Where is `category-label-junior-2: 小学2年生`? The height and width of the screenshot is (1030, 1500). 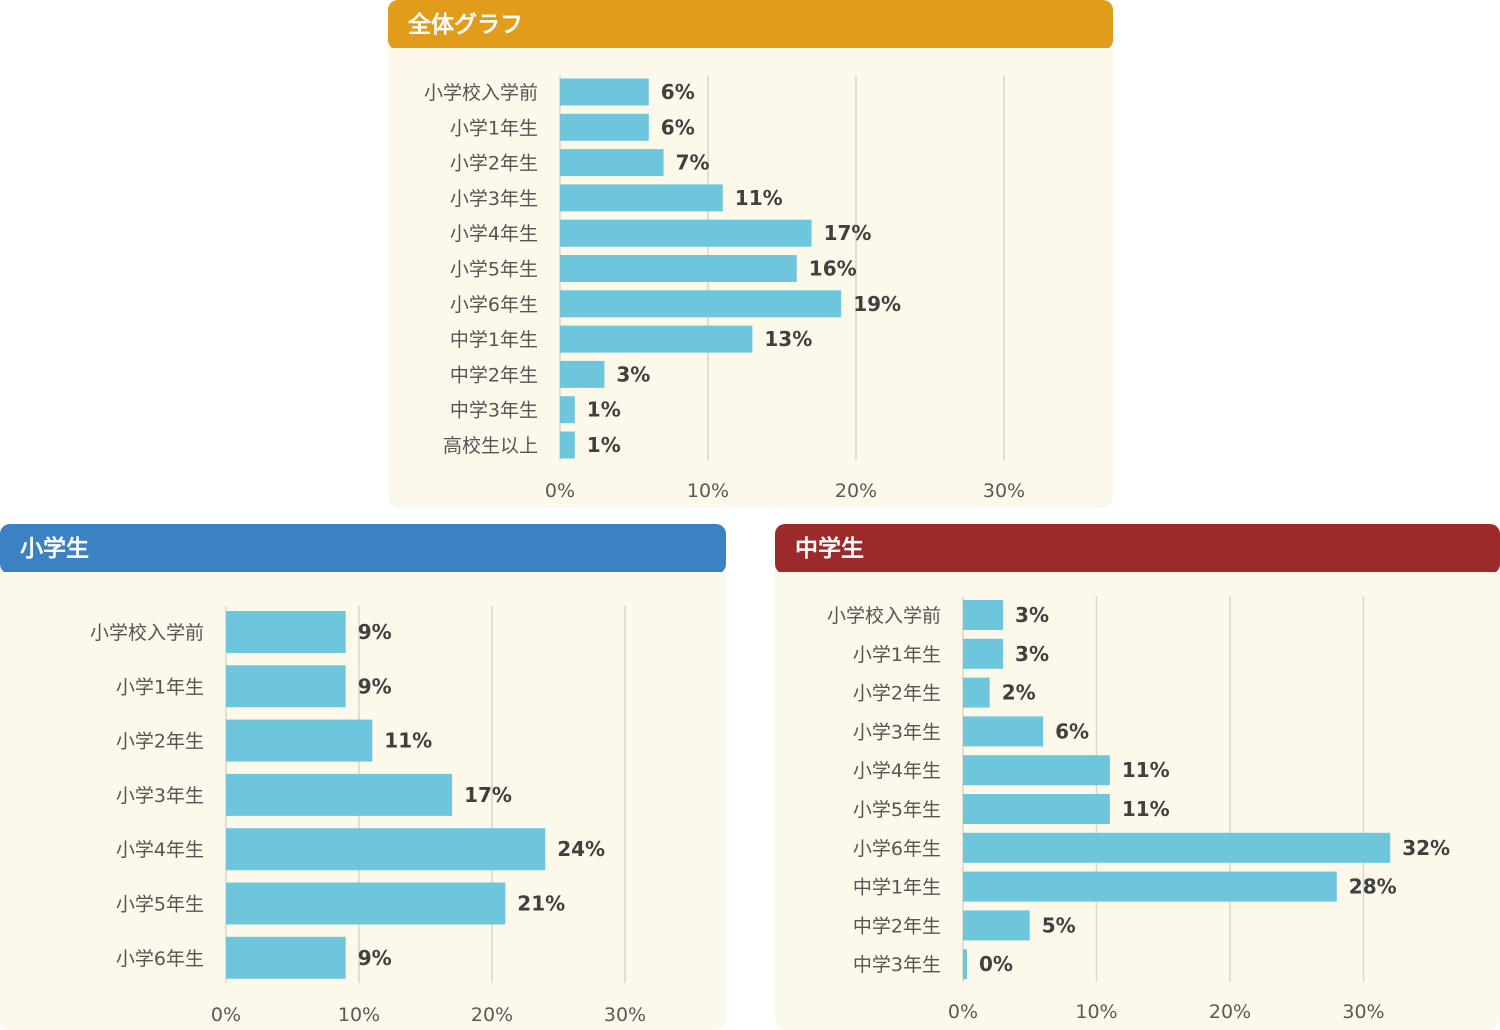 category-label-junior-2: 小学2年生 is located at coordinates (897, 694).